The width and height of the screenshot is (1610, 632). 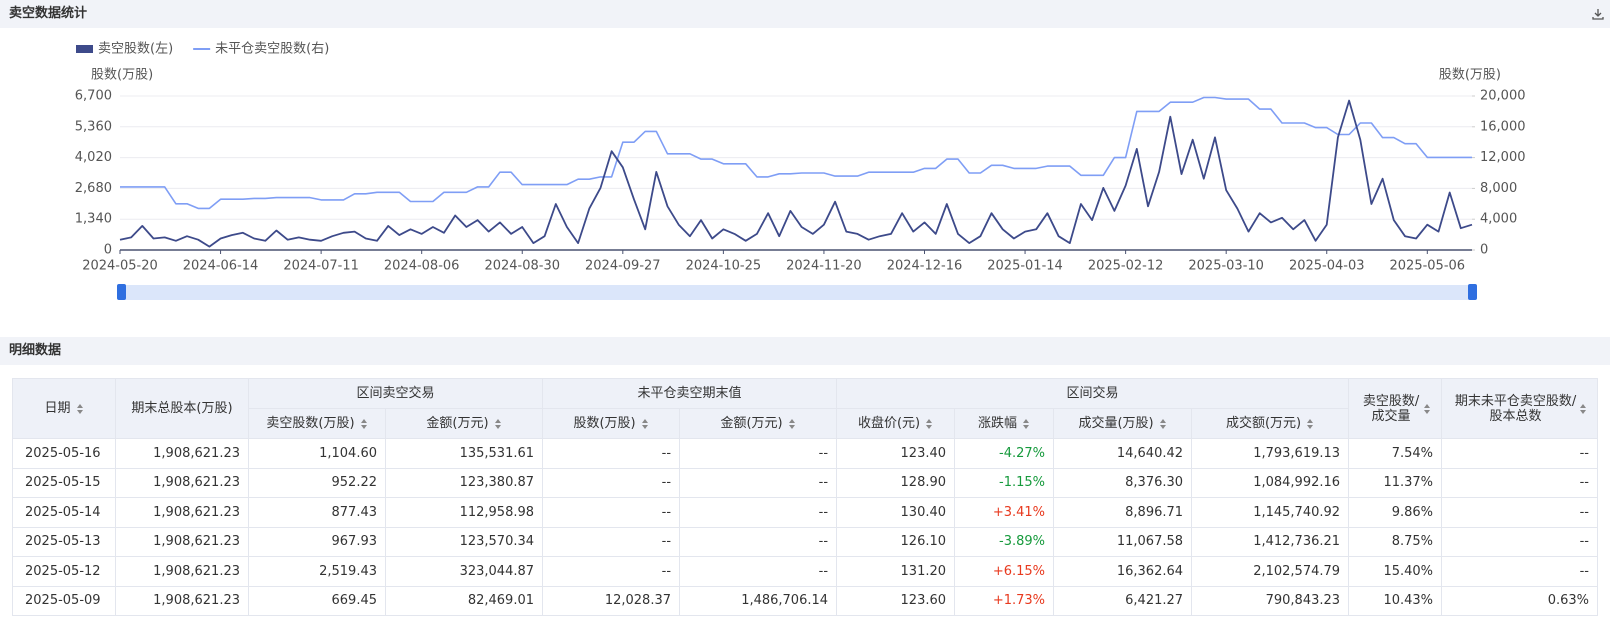 I want to click on table-cell: 967.93, so click(x=317, y=542).